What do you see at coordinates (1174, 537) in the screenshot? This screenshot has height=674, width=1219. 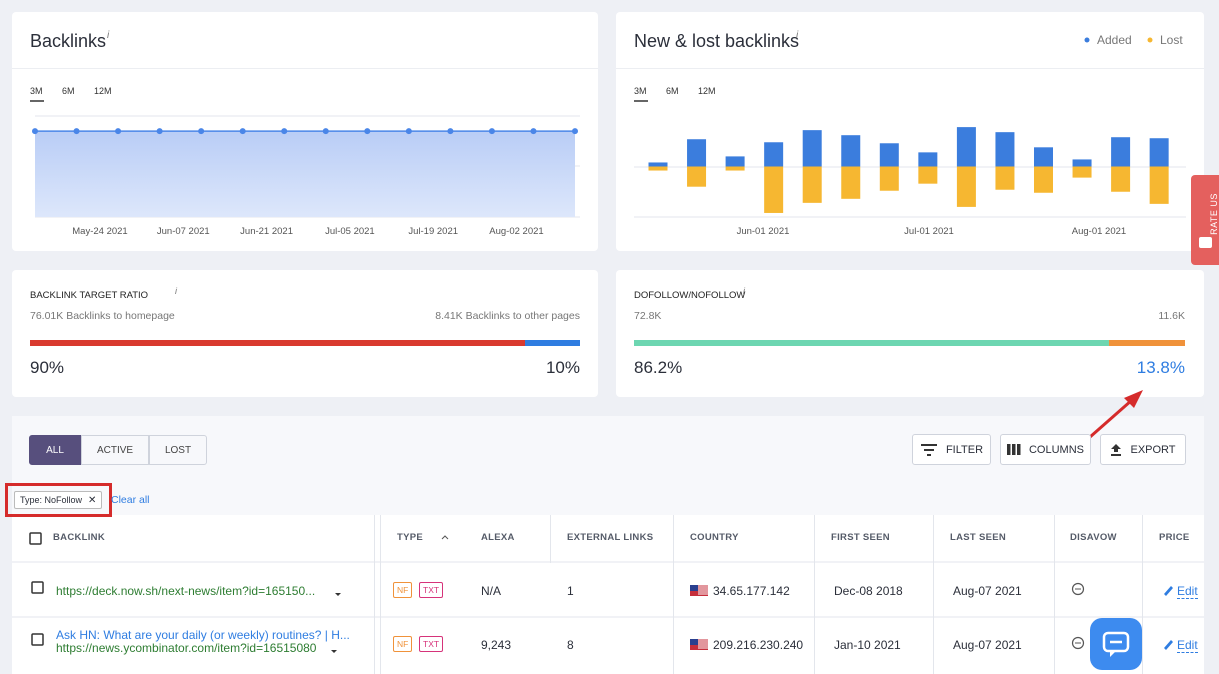 I see `column-header: PRICE` at bounding box center [1174, 537].